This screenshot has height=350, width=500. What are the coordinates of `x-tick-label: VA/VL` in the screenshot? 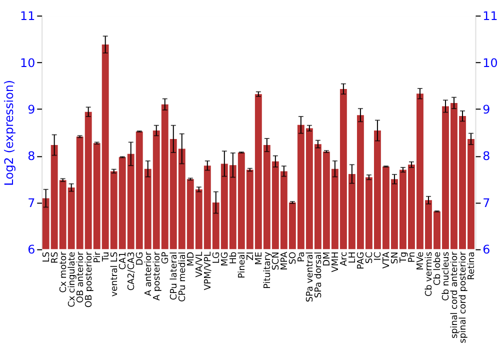 It's located at (199, 265).